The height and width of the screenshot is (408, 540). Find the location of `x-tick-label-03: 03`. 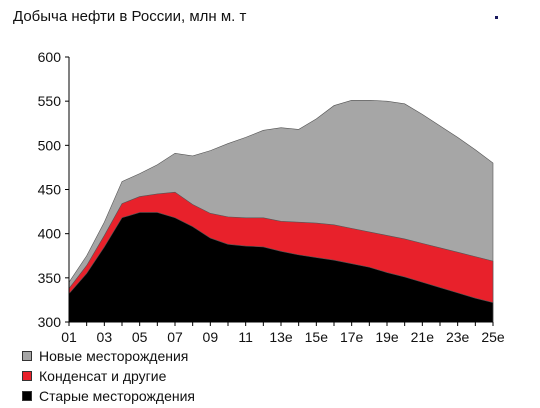

x-tick-label-03: 03 is located at coordinates (105, 337).